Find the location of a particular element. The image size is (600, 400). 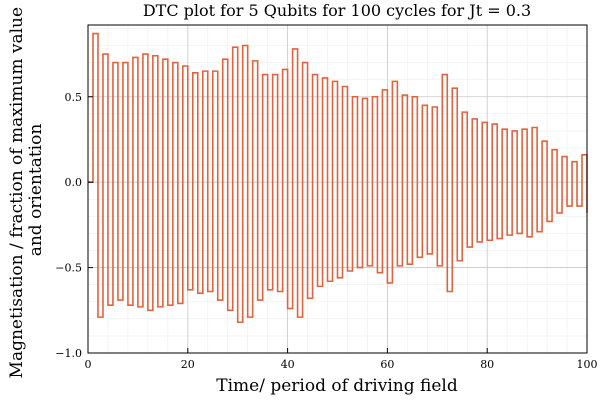

y-tick-label: −1.0 is located at coordinates (68, 353).